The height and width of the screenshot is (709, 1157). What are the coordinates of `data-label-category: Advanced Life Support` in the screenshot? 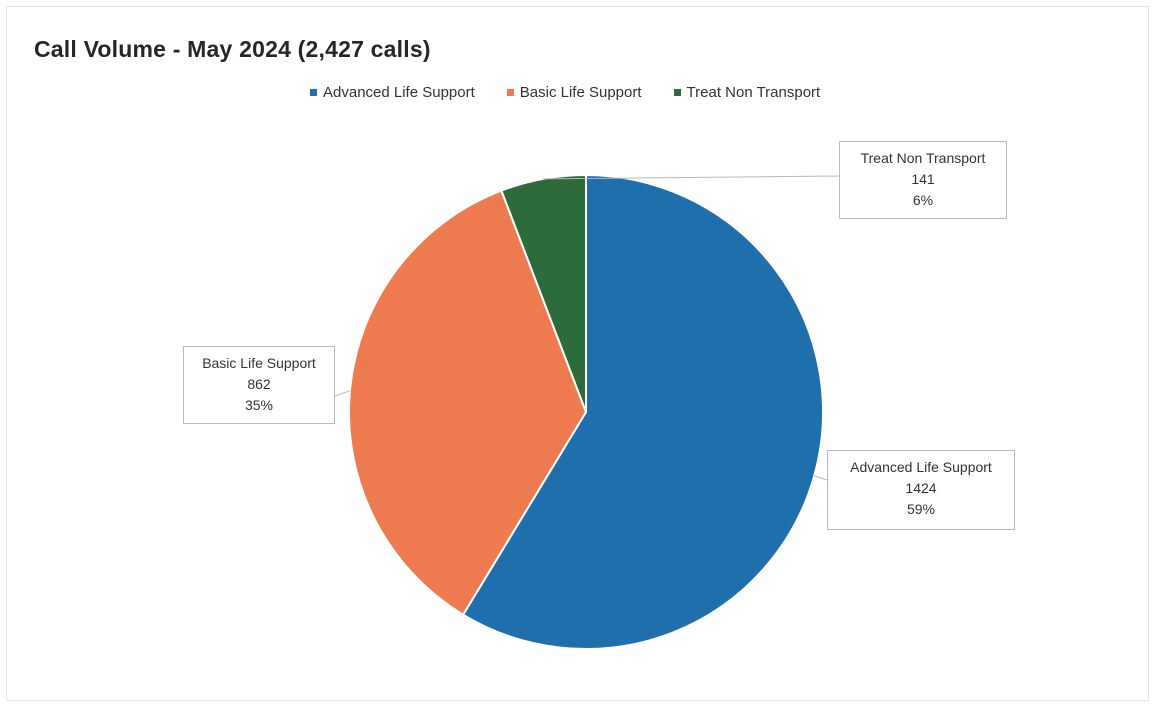 It's located at (921, 467).